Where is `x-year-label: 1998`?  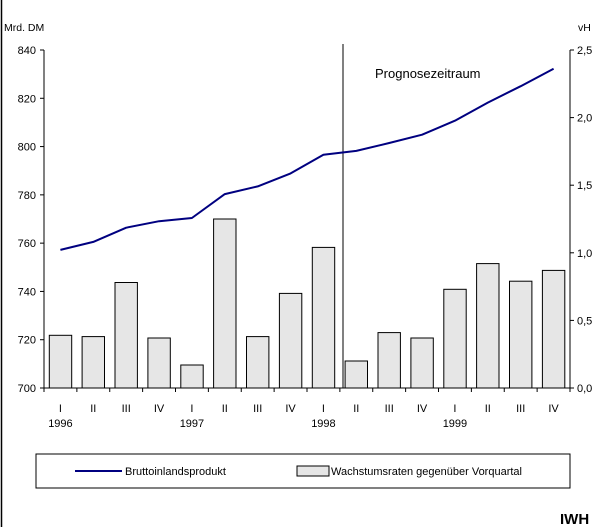 x-year-label: 1998 is located at coordinates (323, 424).